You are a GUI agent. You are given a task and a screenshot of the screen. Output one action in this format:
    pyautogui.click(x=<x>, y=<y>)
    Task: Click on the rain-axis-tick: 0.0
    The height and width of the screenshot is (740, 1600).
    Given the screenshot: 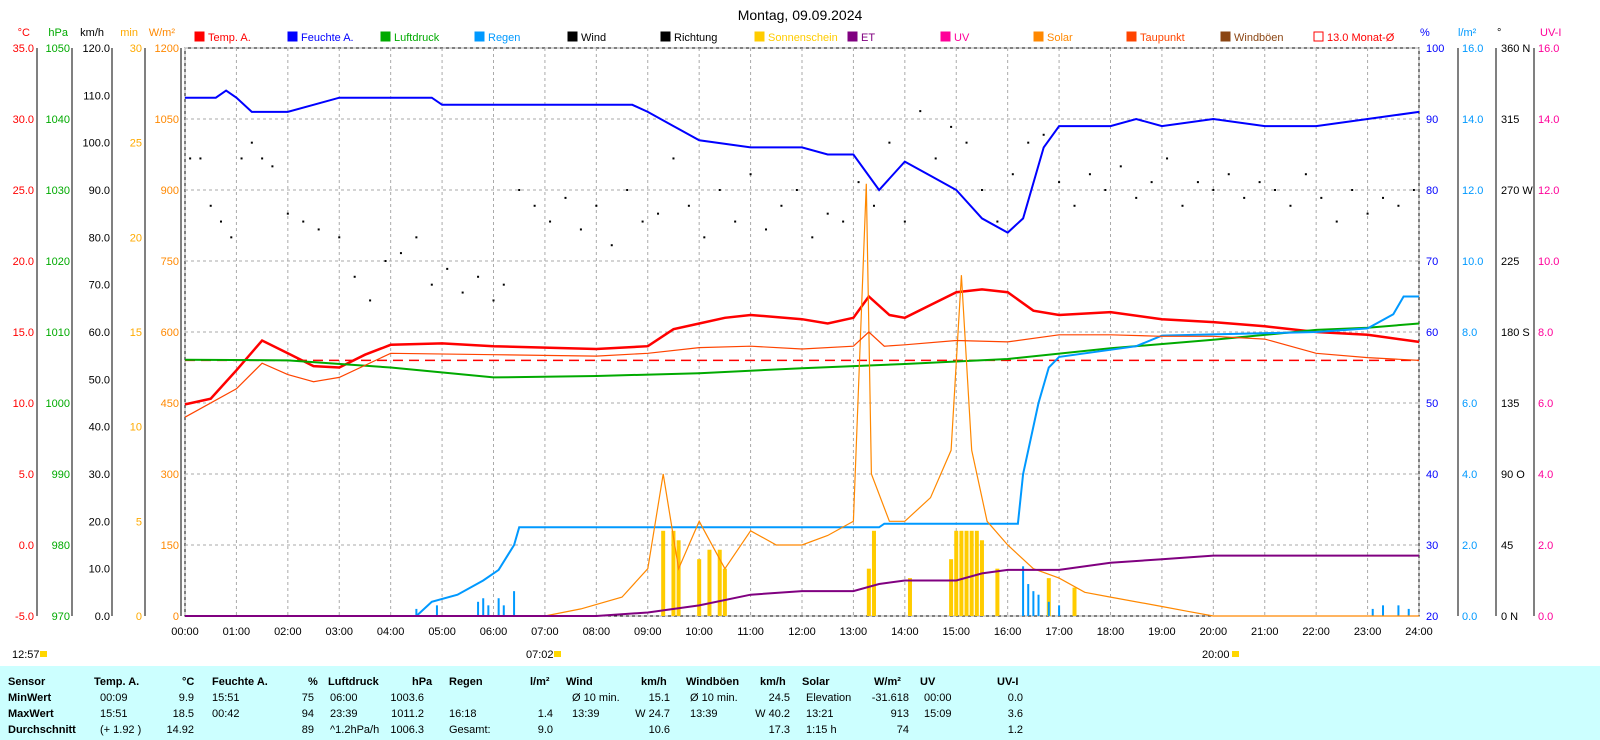 What is the action you would take?
    pyautogui.click(x=1469, y=617)
    